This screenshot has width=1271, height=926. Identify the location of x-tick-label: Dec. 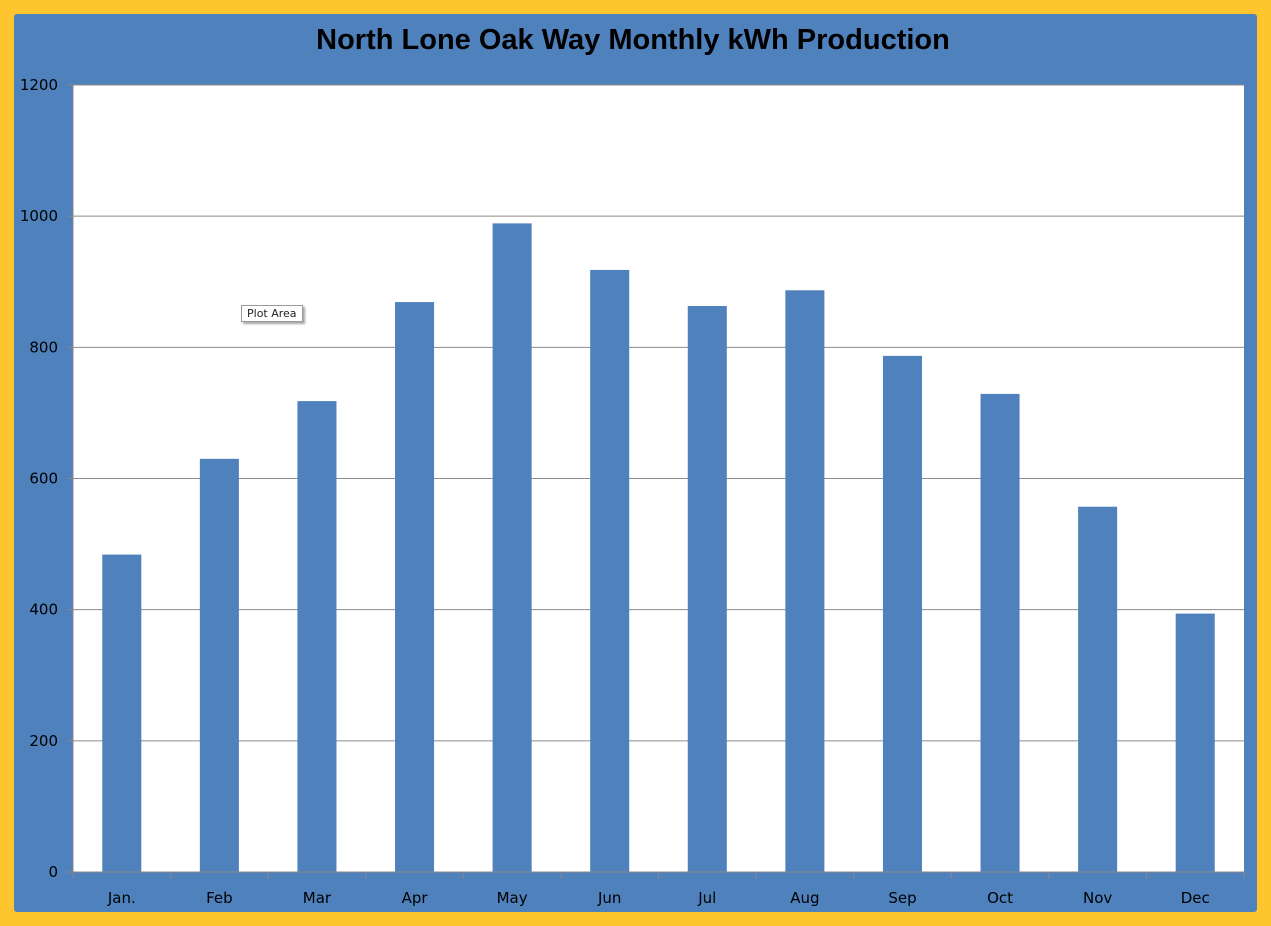
(1195, 898).